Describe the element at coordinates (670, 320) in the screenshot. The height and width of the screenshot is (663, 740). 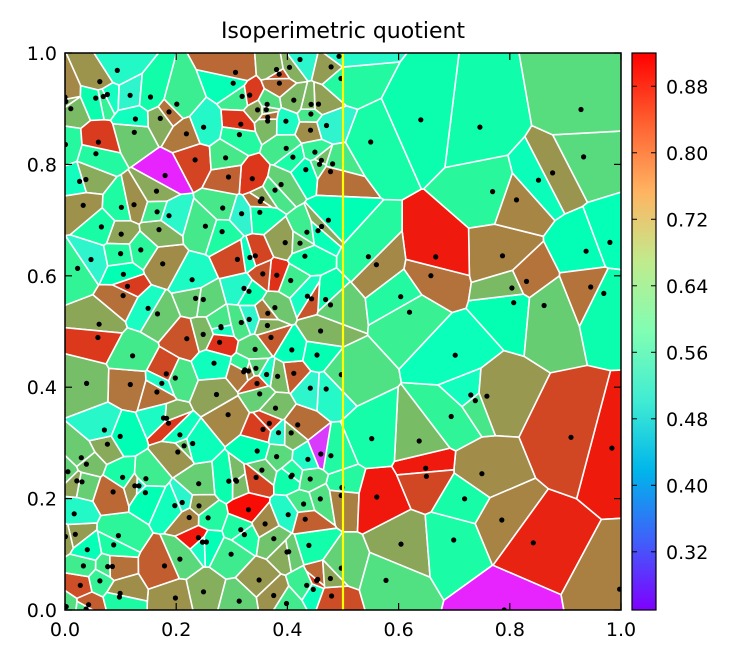
I see `colorbar-ticks: 0.32 0.40 0.48 0.56 0.64 0.72 0.80 0.88` at that location.